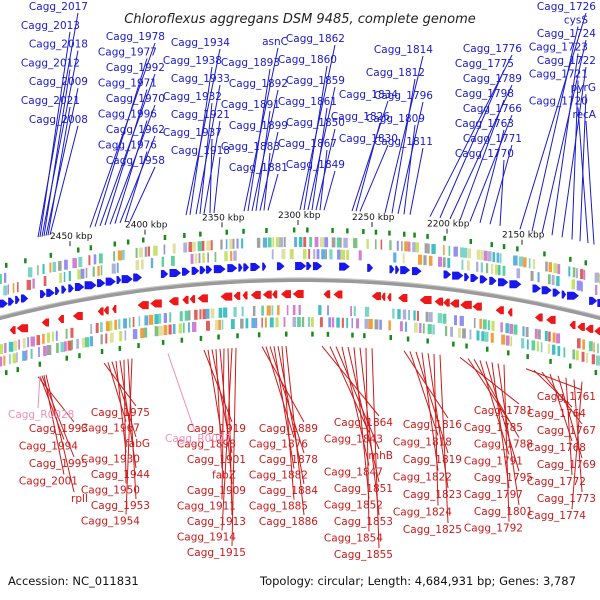 The height and width of the screenshot is (600, 600). What do you see at coordinates (556, 482) in the screenshot?
I see `gene-label-cagg-1772: Cagg_1772` at bounding box center [556, 482].